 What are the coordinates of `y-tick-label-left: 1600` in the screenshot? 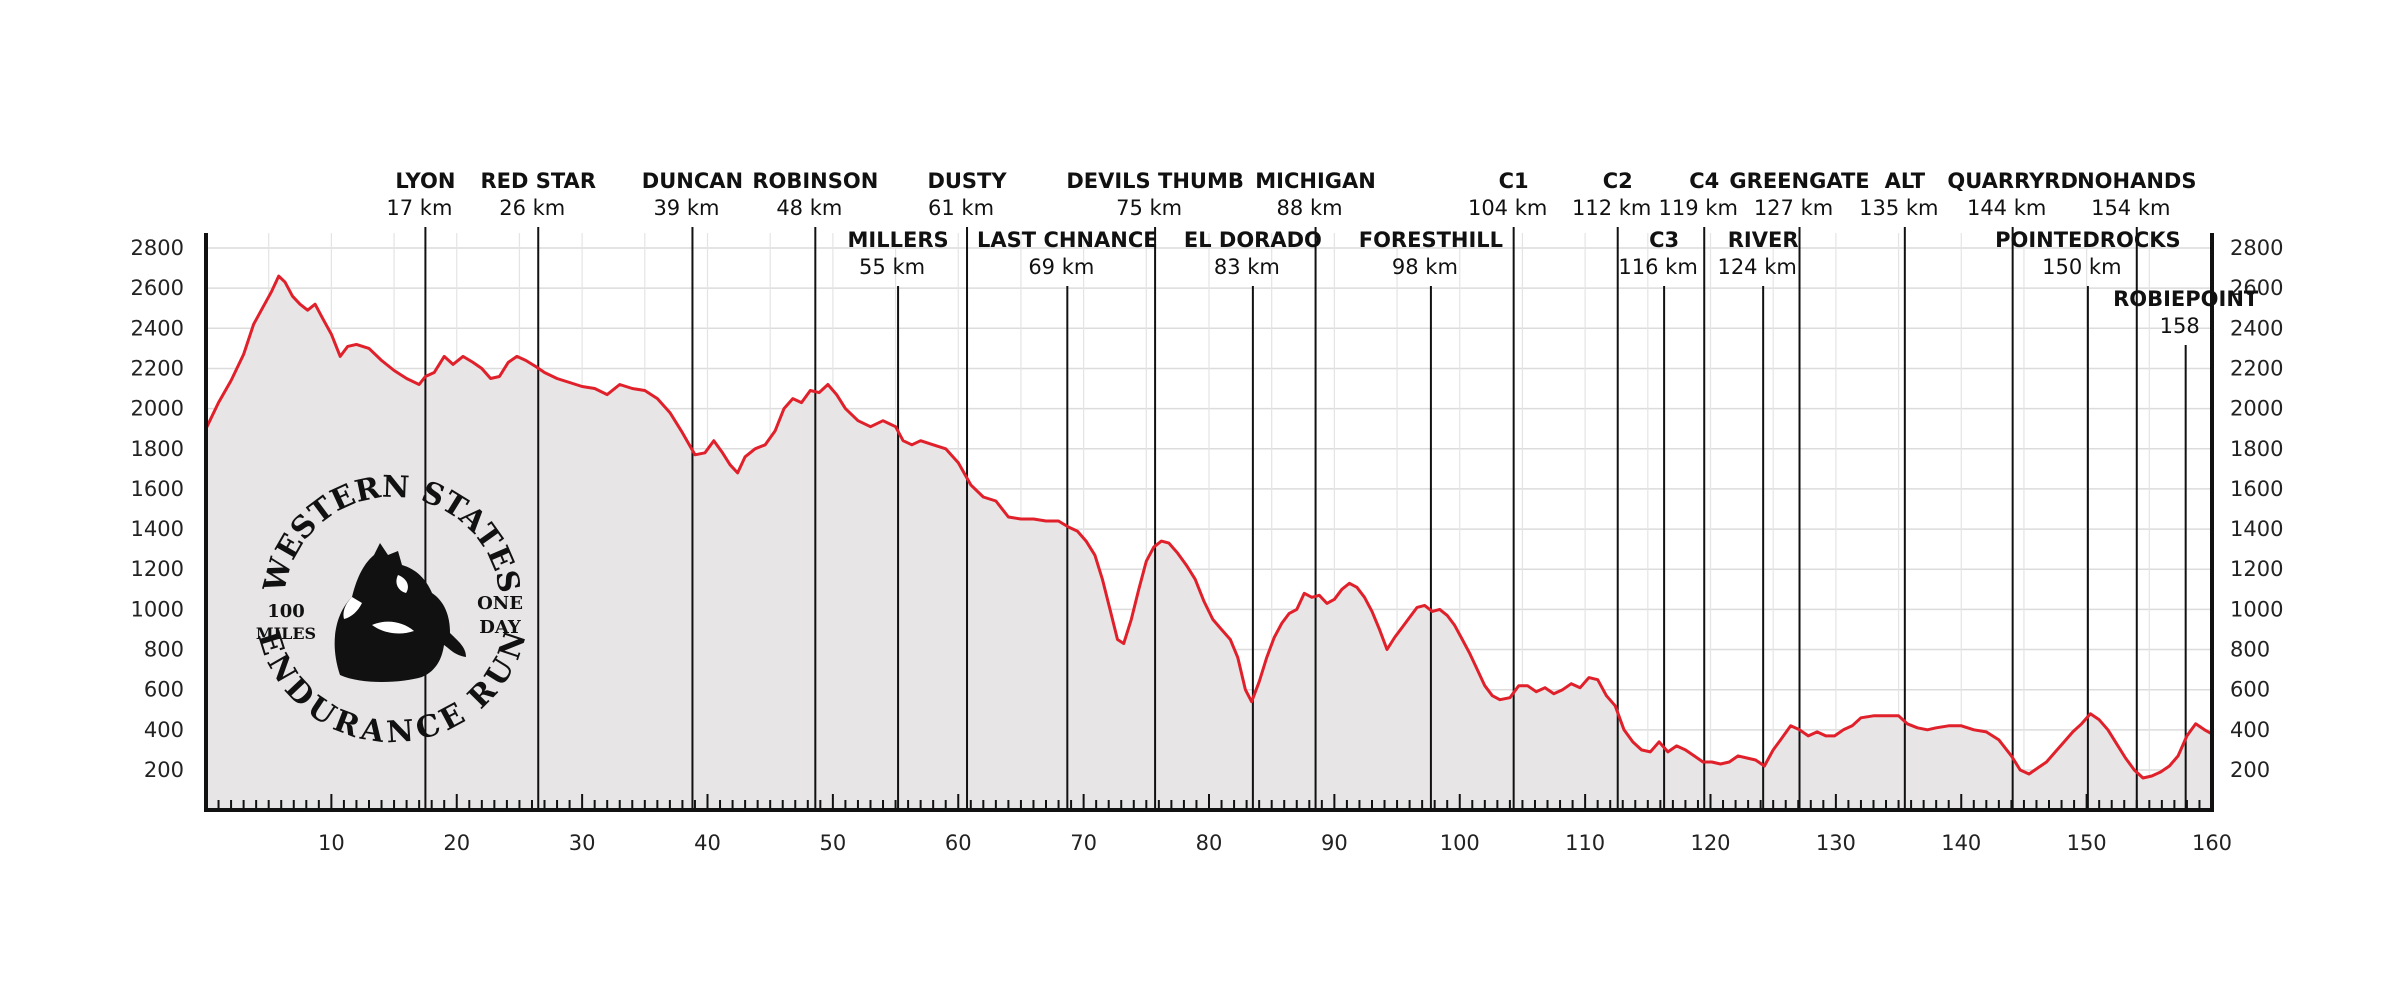 It's located at (157, 489).